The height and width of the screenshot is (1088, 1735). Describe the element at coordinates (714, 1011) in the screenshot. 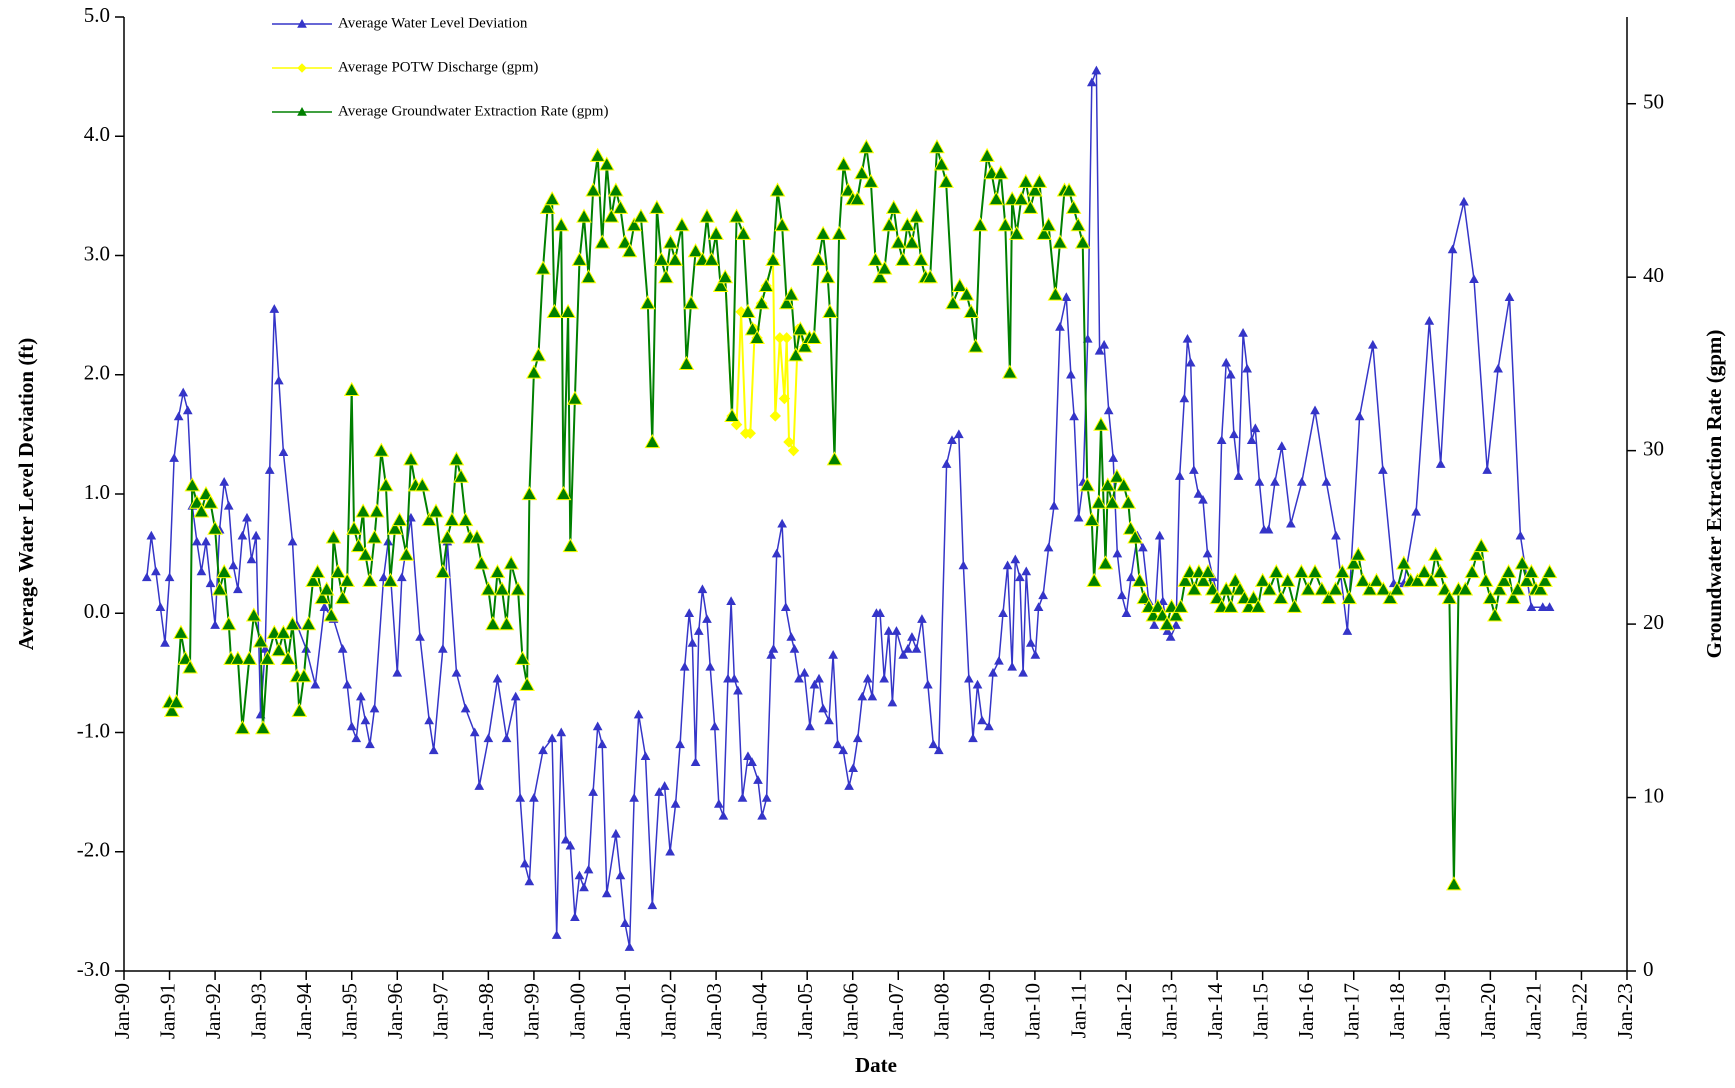

I see `x-tick-label: Jan-03` at that location.